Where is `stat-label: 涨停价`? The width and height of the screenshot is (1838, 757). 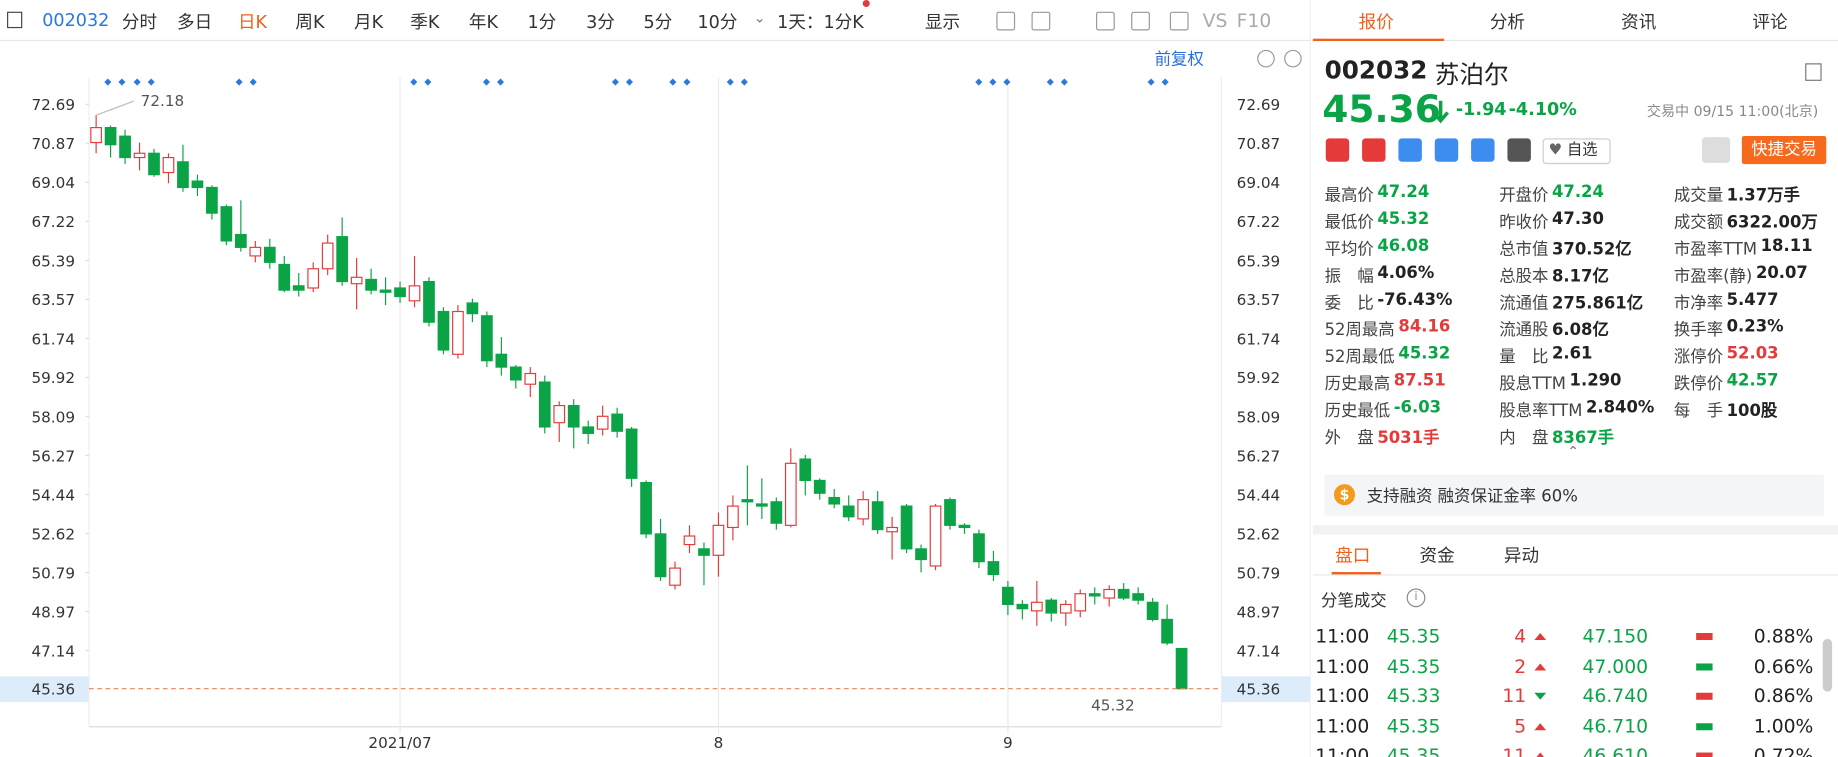
stat-label: 涨停价 is located at coordinates (1698, 357).